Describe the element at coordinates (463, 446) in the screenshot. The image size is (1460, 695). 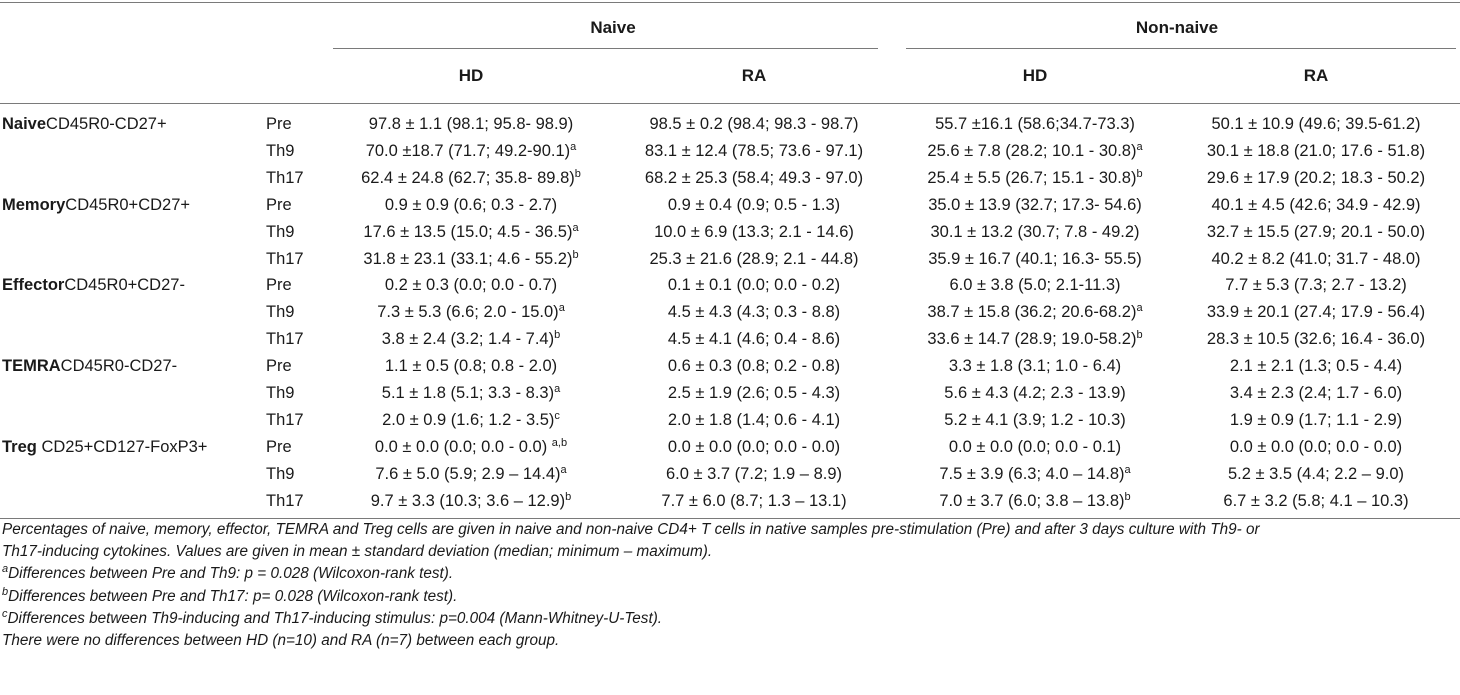
I see `cell-value-text: 0.0 ± 0.0 (0.0; 0.0 - 0.0)` at that location.